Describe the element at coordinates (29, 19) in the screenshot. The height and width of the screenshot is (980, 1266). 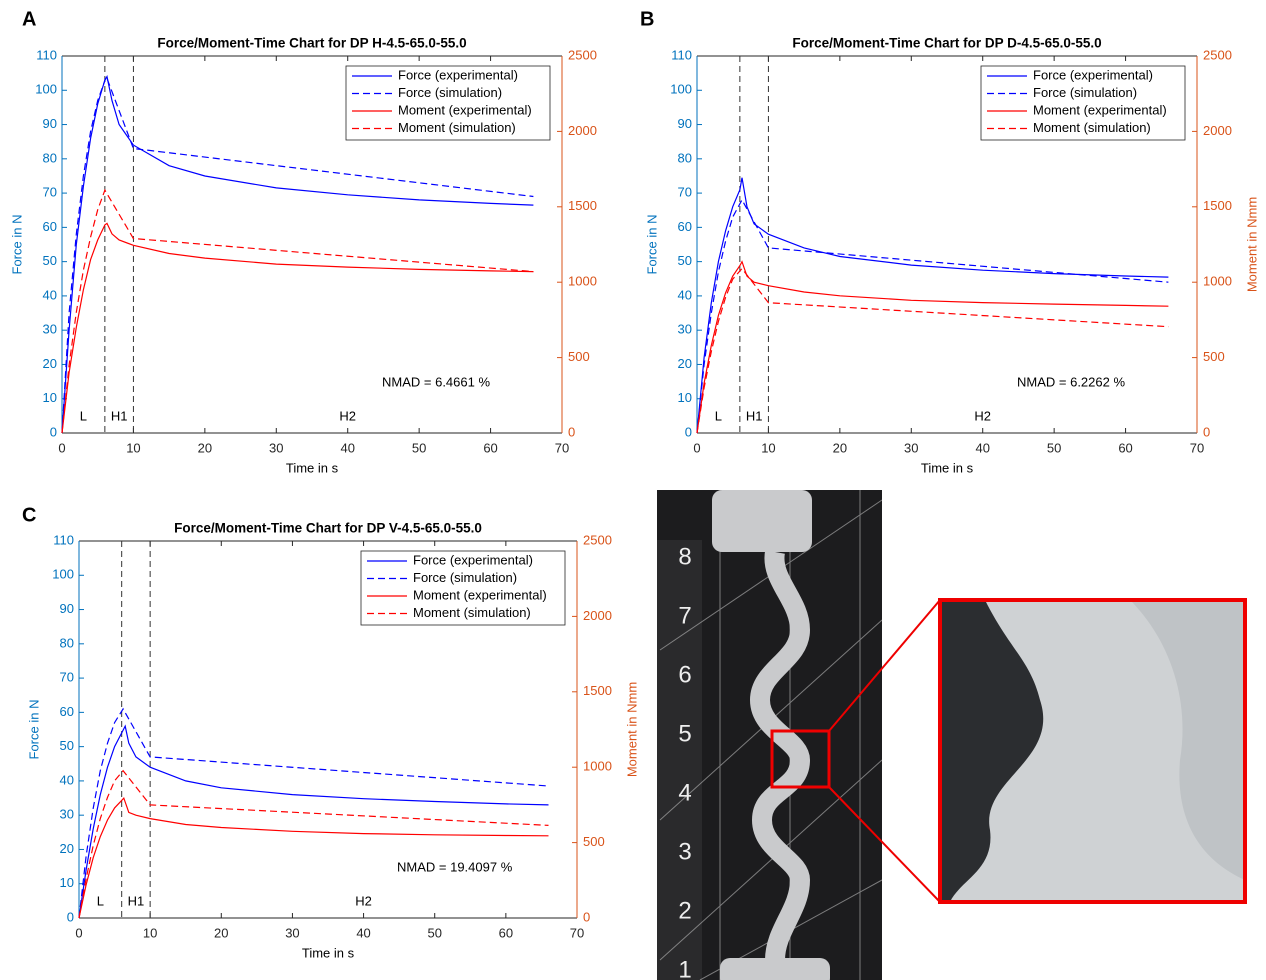
I see `panel-label: A` at that location.